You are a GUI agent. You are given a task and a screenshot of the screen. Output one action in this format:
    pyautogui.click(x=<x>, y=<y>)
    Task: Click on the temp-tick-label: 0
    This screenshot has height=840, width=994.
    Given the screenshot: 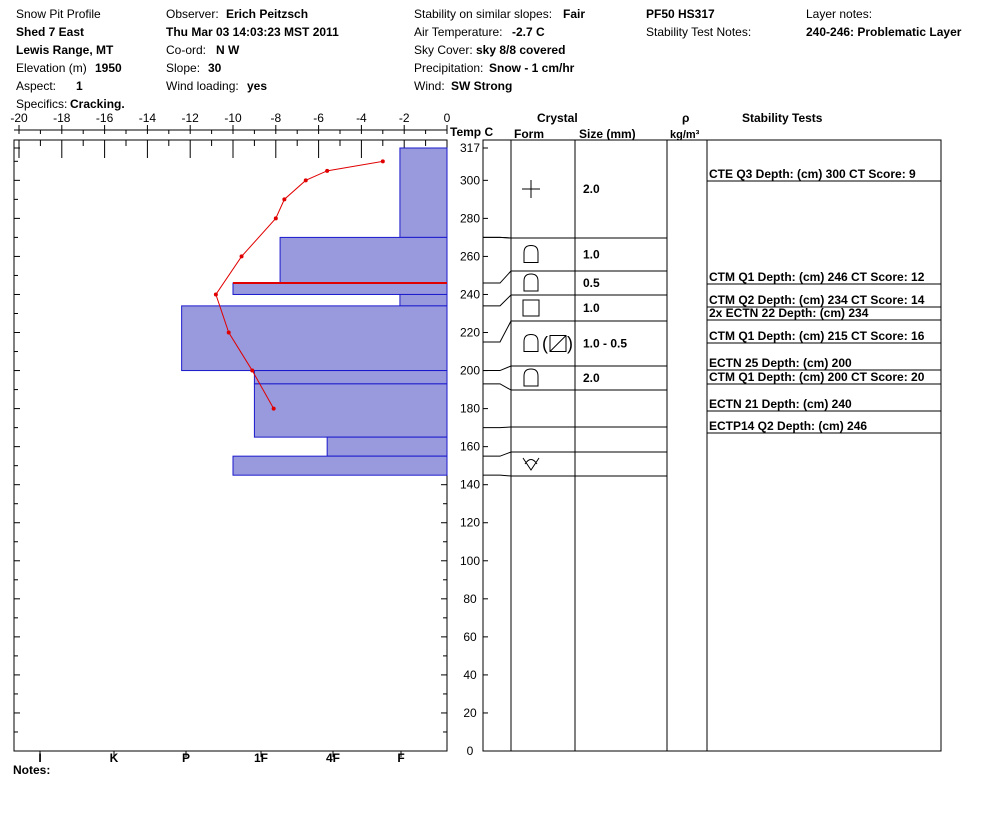 What is the action you would take?
    pyautogui.click(x=447, y=118)
    